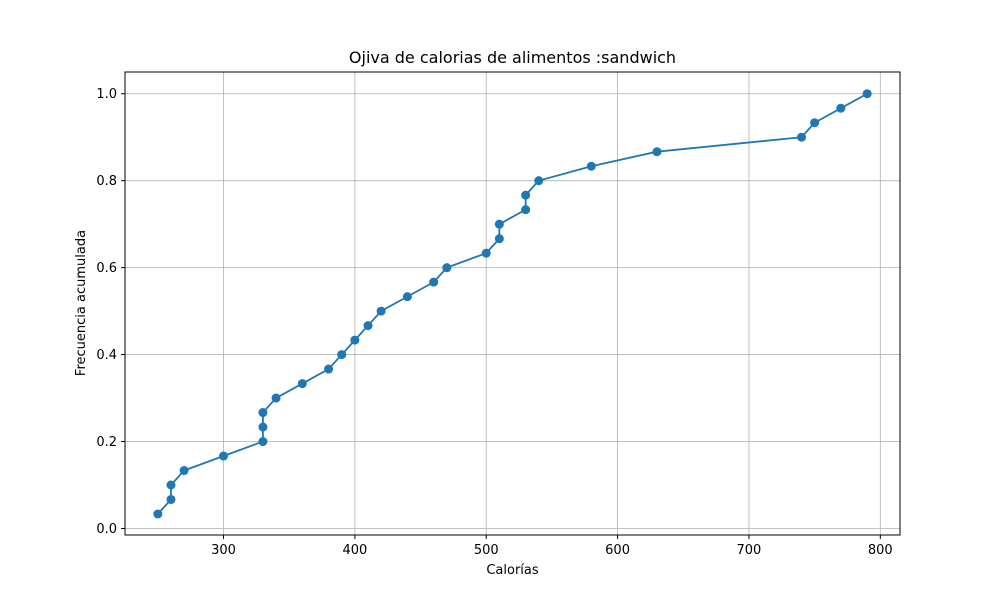  I want to click on x-tick-label: 700, so click(749, 550).